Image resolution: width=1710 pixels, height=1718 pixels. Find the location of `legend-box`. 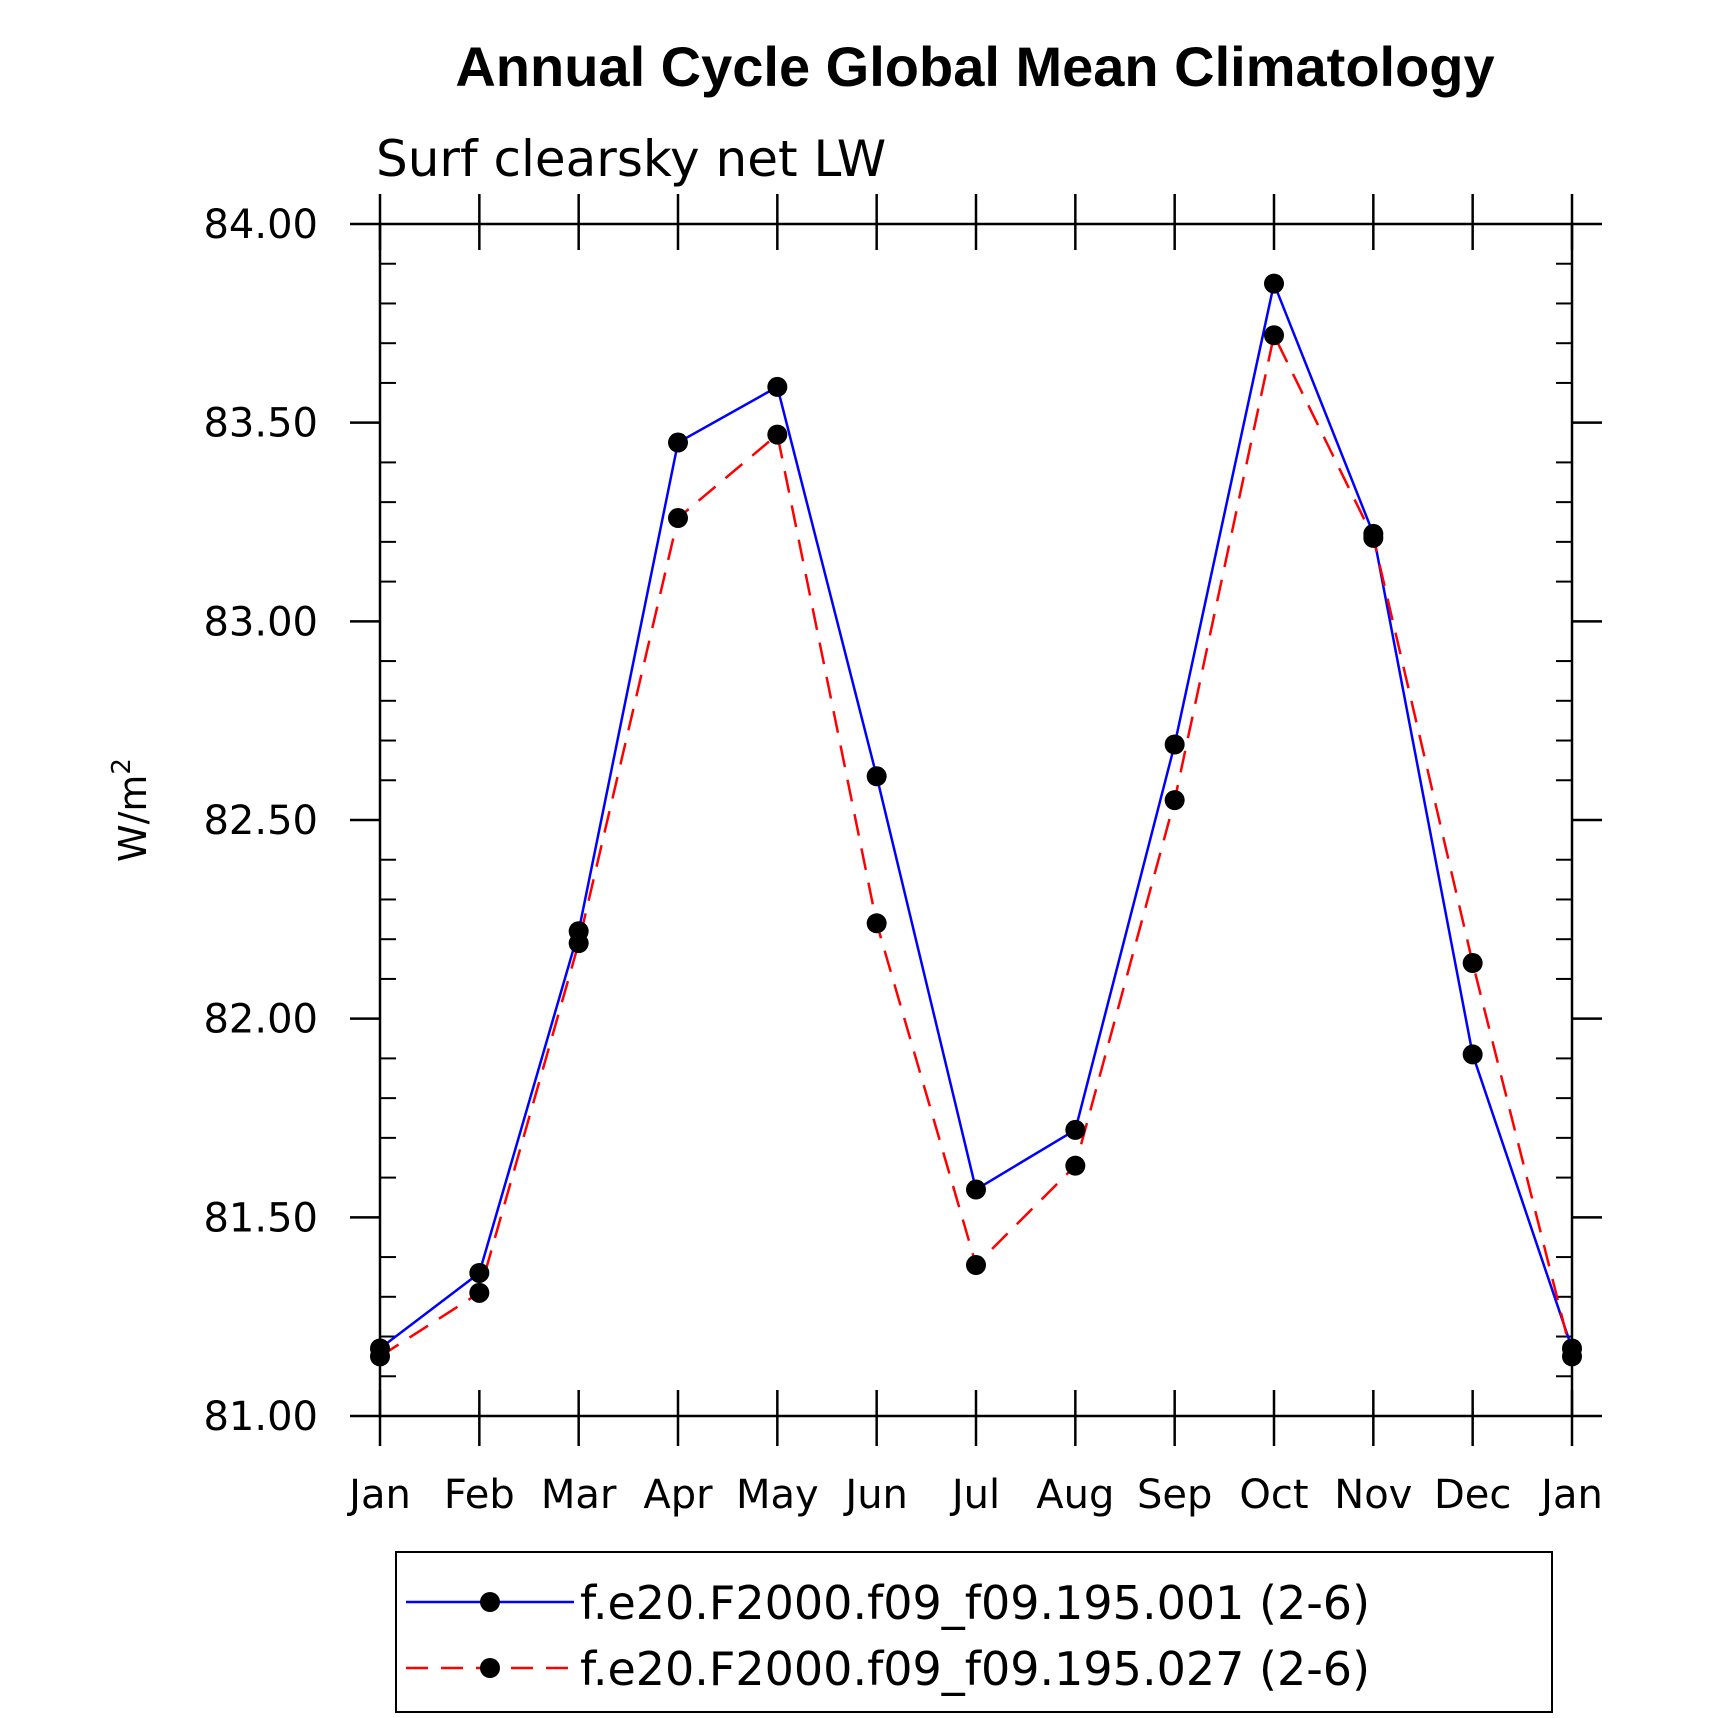

legend-box is located at coordinates (974, 1632).